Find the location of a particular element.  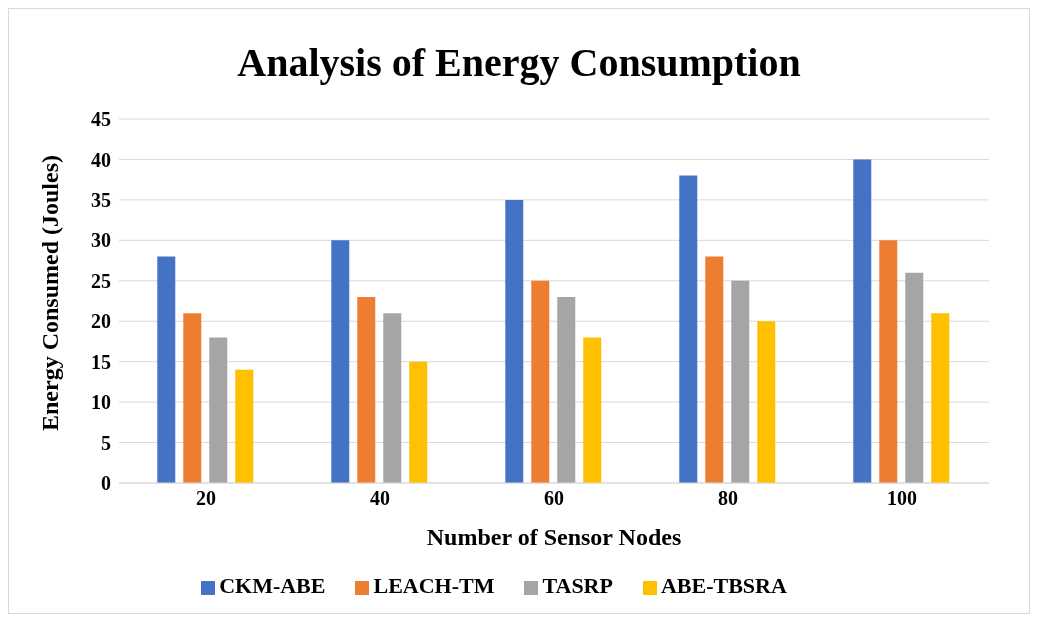

y-axis-title: Energy Consumed (Joules) is located at coordinates (49, 292).